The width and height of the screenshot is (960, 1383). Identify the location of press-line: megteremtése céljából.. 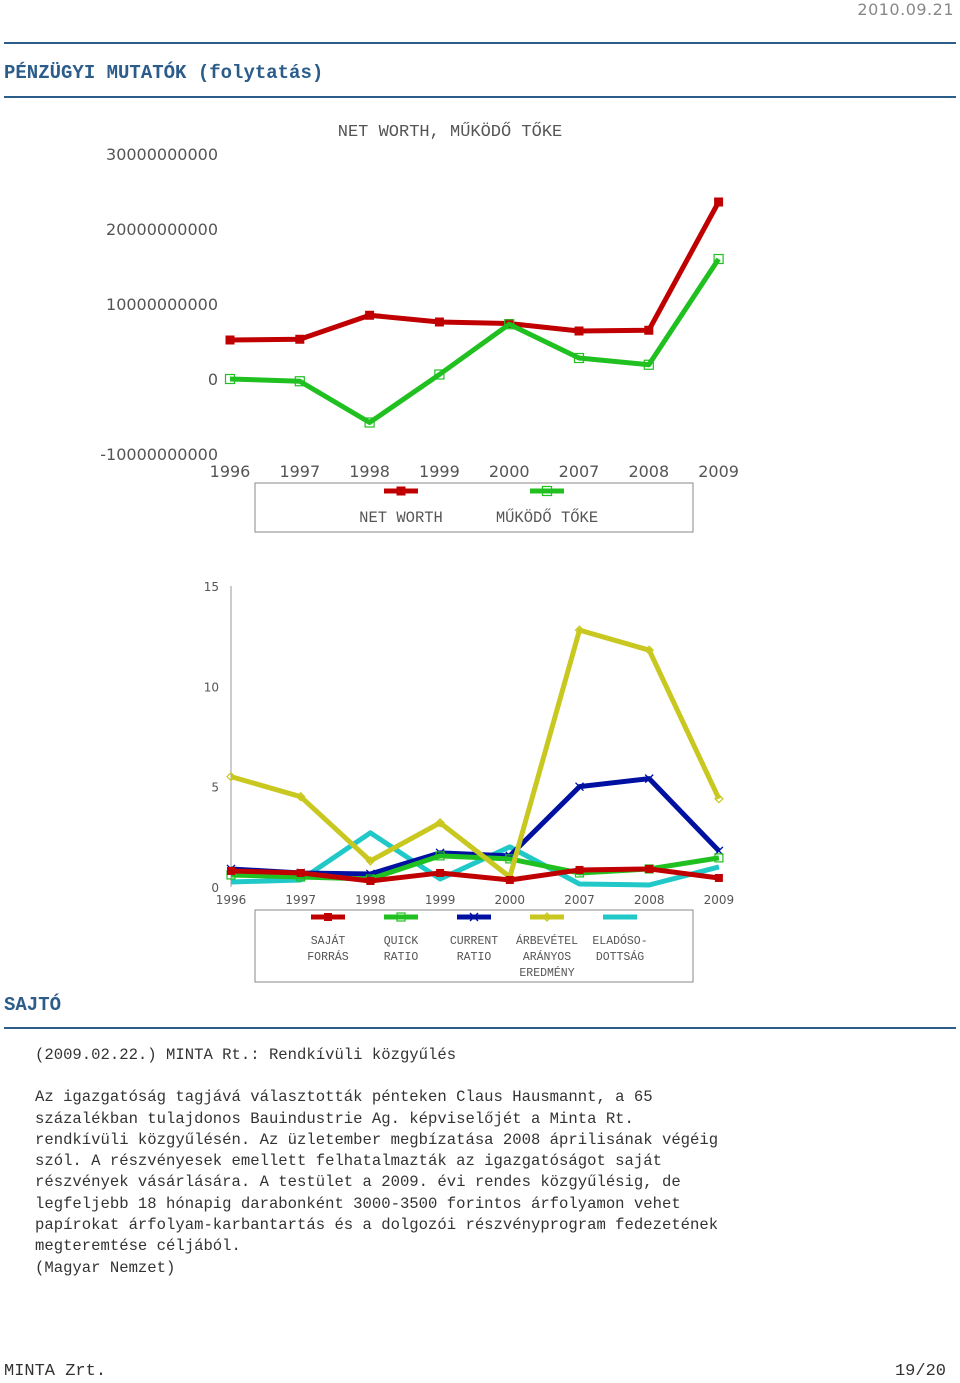
(138, 1246).